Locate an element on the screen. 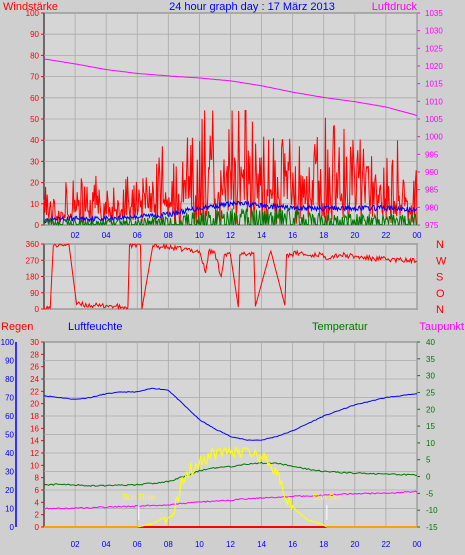 The image size is (465, 555). pressure-series-line is located at coordinates (230, 87).